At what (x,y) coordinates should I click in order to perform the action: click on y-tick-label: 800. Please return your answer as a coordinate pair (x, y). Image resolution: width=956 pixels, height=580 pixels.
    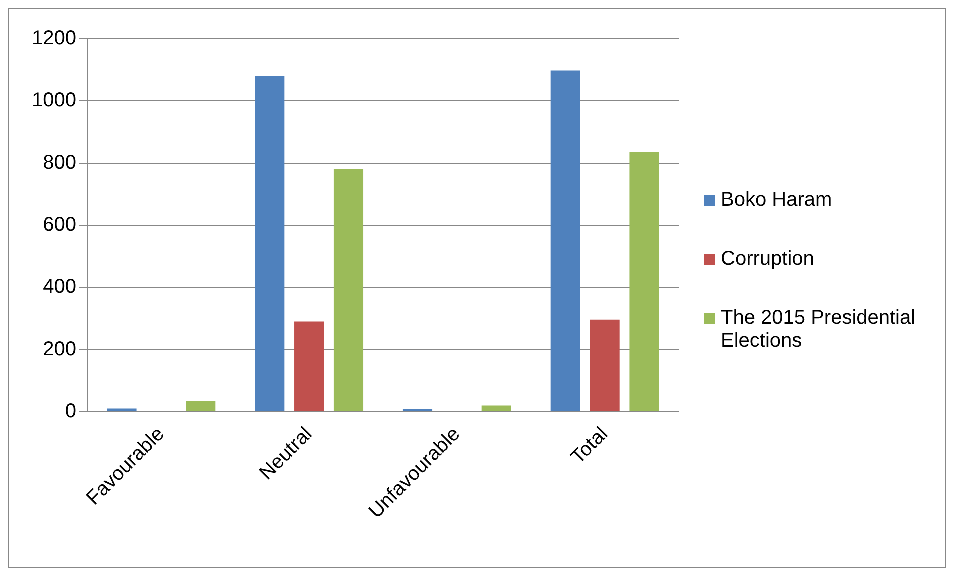
    Looking at the image, I should click on (59, 163).